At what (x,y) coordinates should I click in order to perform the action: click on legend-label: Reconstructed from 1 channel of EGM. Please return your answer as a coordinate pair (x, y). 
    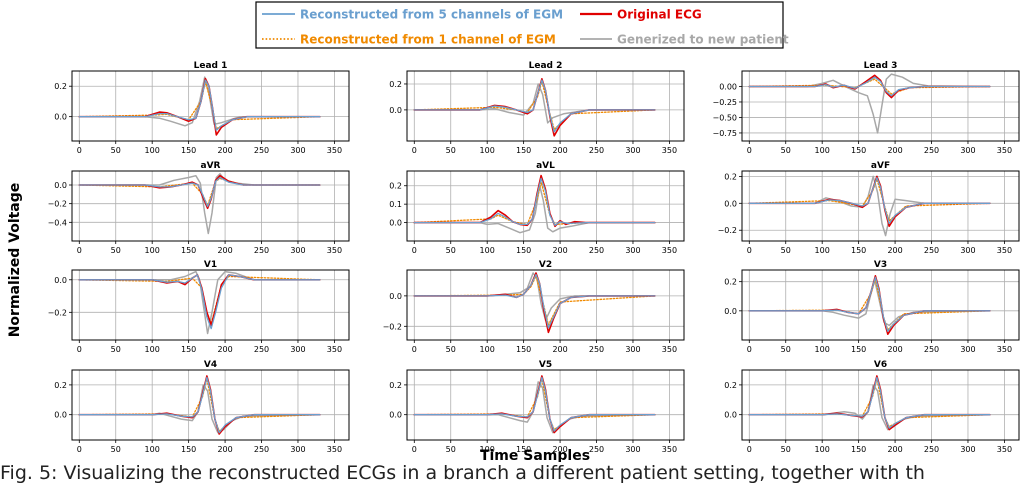
    Looking at the image, I should click on (428, 40).